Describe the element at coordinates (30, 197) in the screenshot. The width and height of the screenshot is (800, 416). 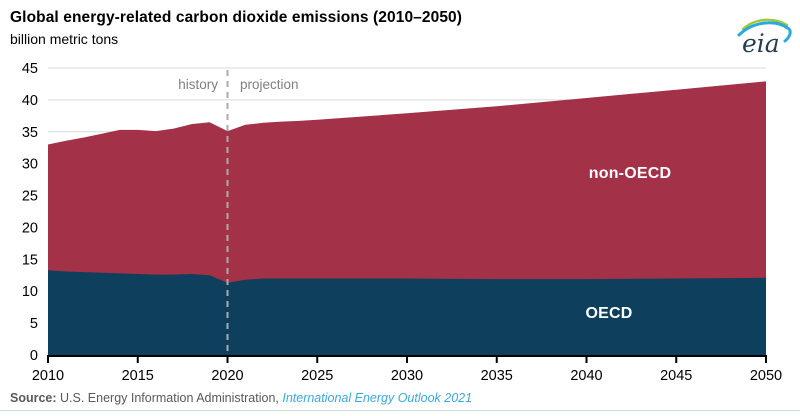
I see `y-tick-label: 25` at that location.